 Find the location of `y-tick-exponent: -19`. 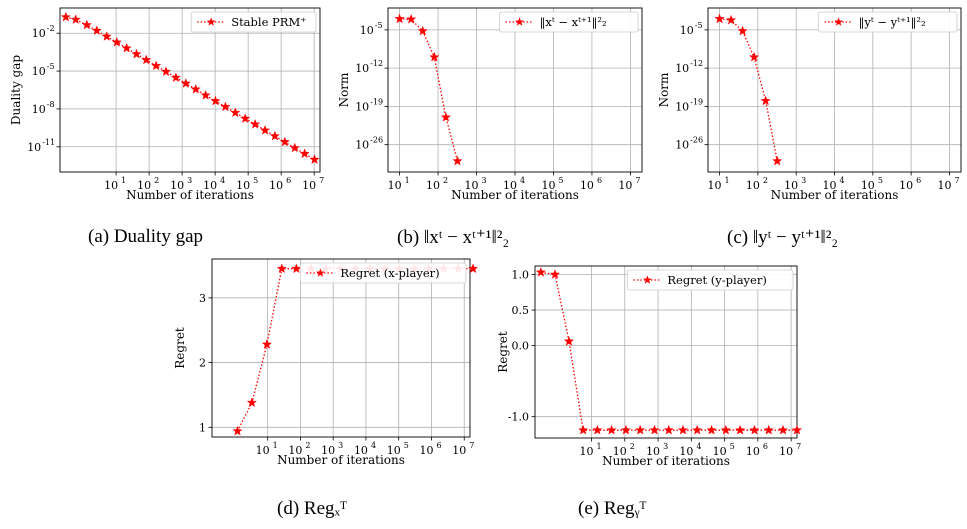

y-tick-exponent: -19 is located at coordinates (696, 101).